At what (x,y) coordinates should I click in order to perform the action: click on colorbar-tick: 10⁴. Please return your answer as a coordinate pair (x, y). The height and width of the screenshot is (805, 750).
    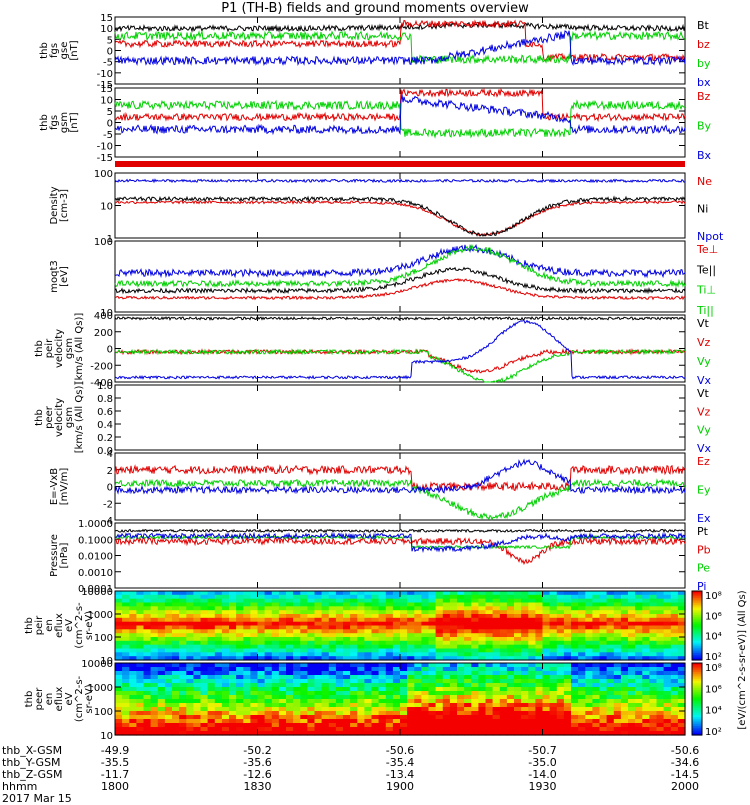
    Looking at the image, I should click on (713, 711).